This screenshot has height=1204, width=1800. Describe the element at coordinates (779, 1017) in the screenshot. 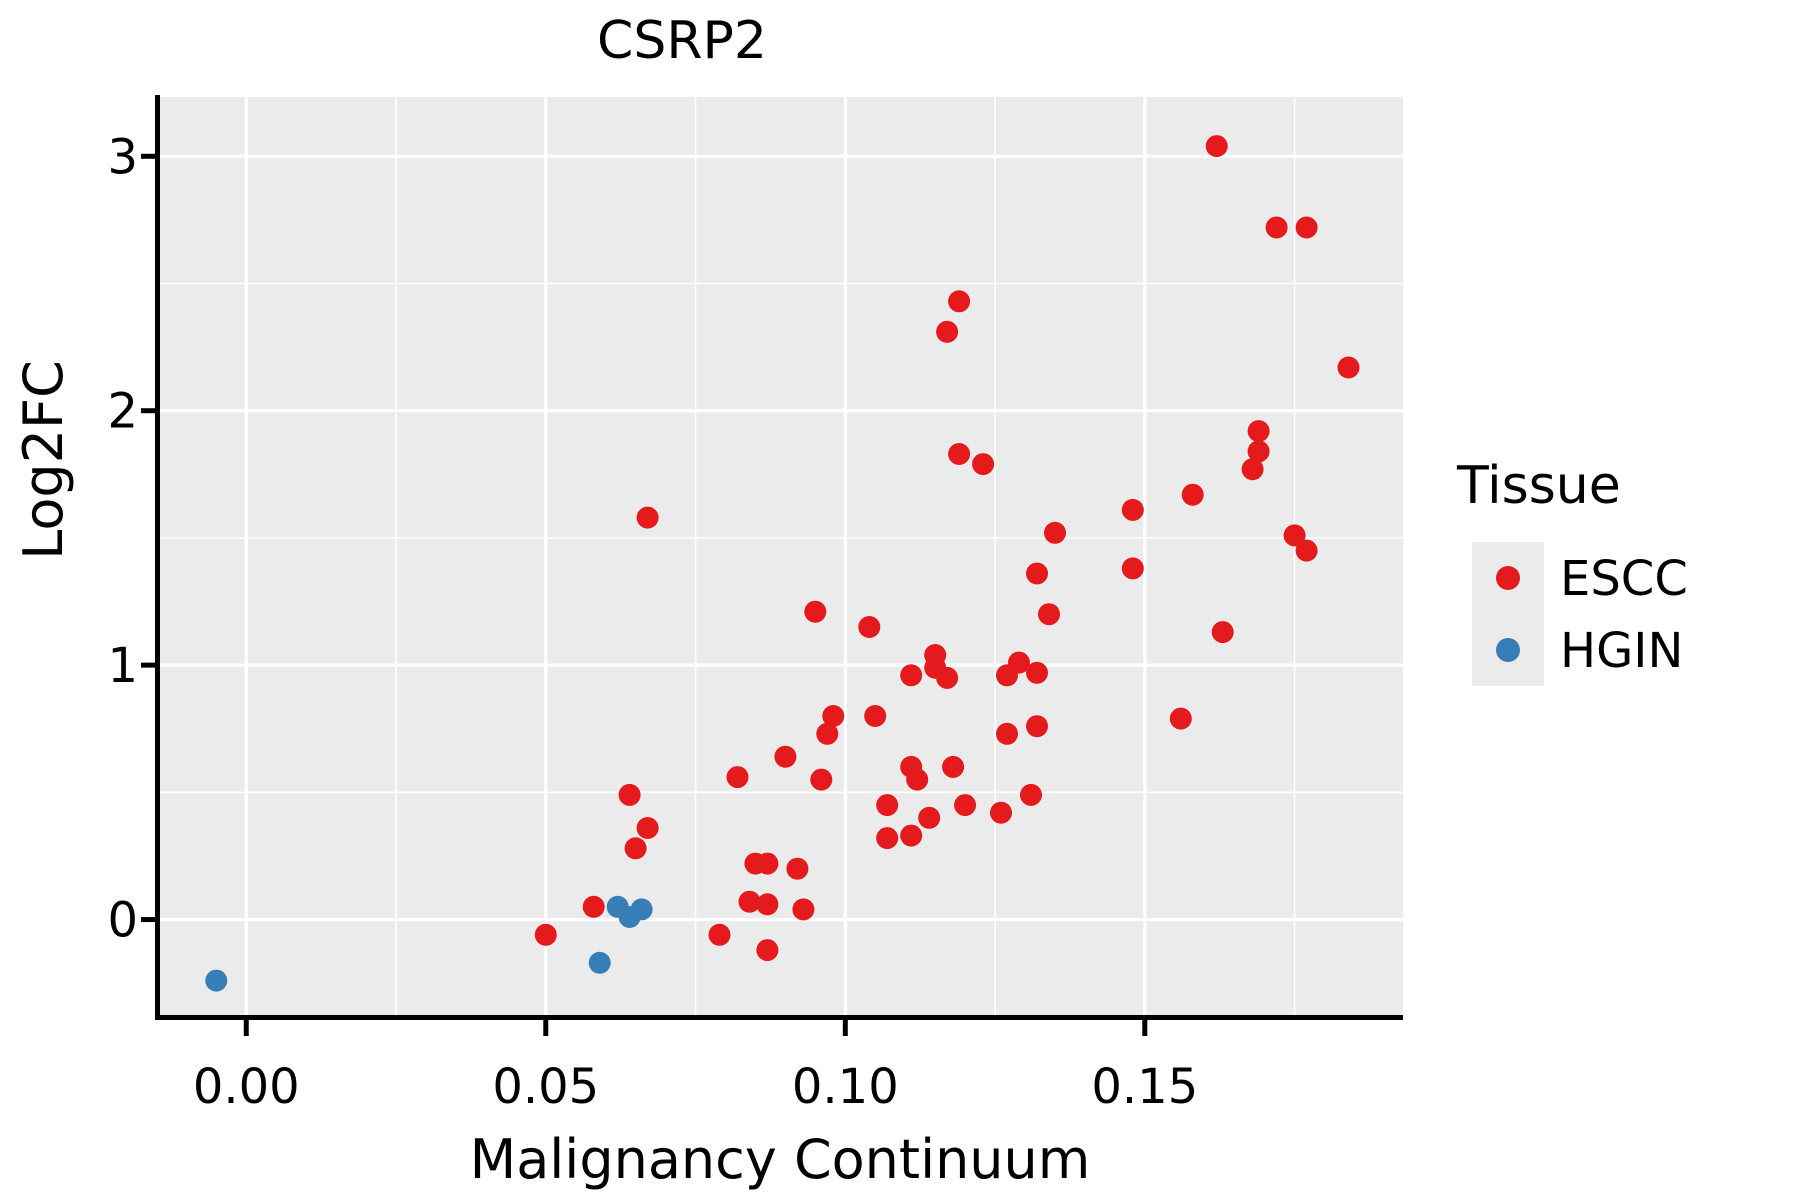

I see `x-axis-spine` at that location.